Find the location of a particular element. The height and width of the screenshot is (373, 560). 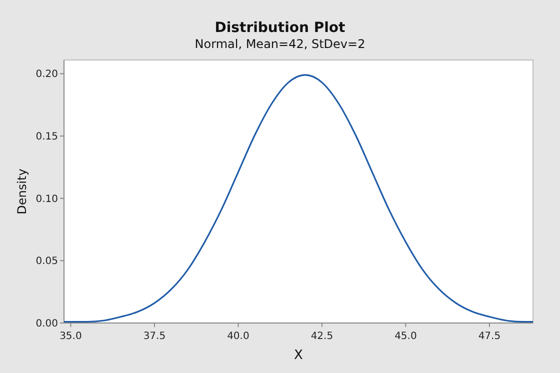

x-axis-title: X is located at coordinates (299, 355).